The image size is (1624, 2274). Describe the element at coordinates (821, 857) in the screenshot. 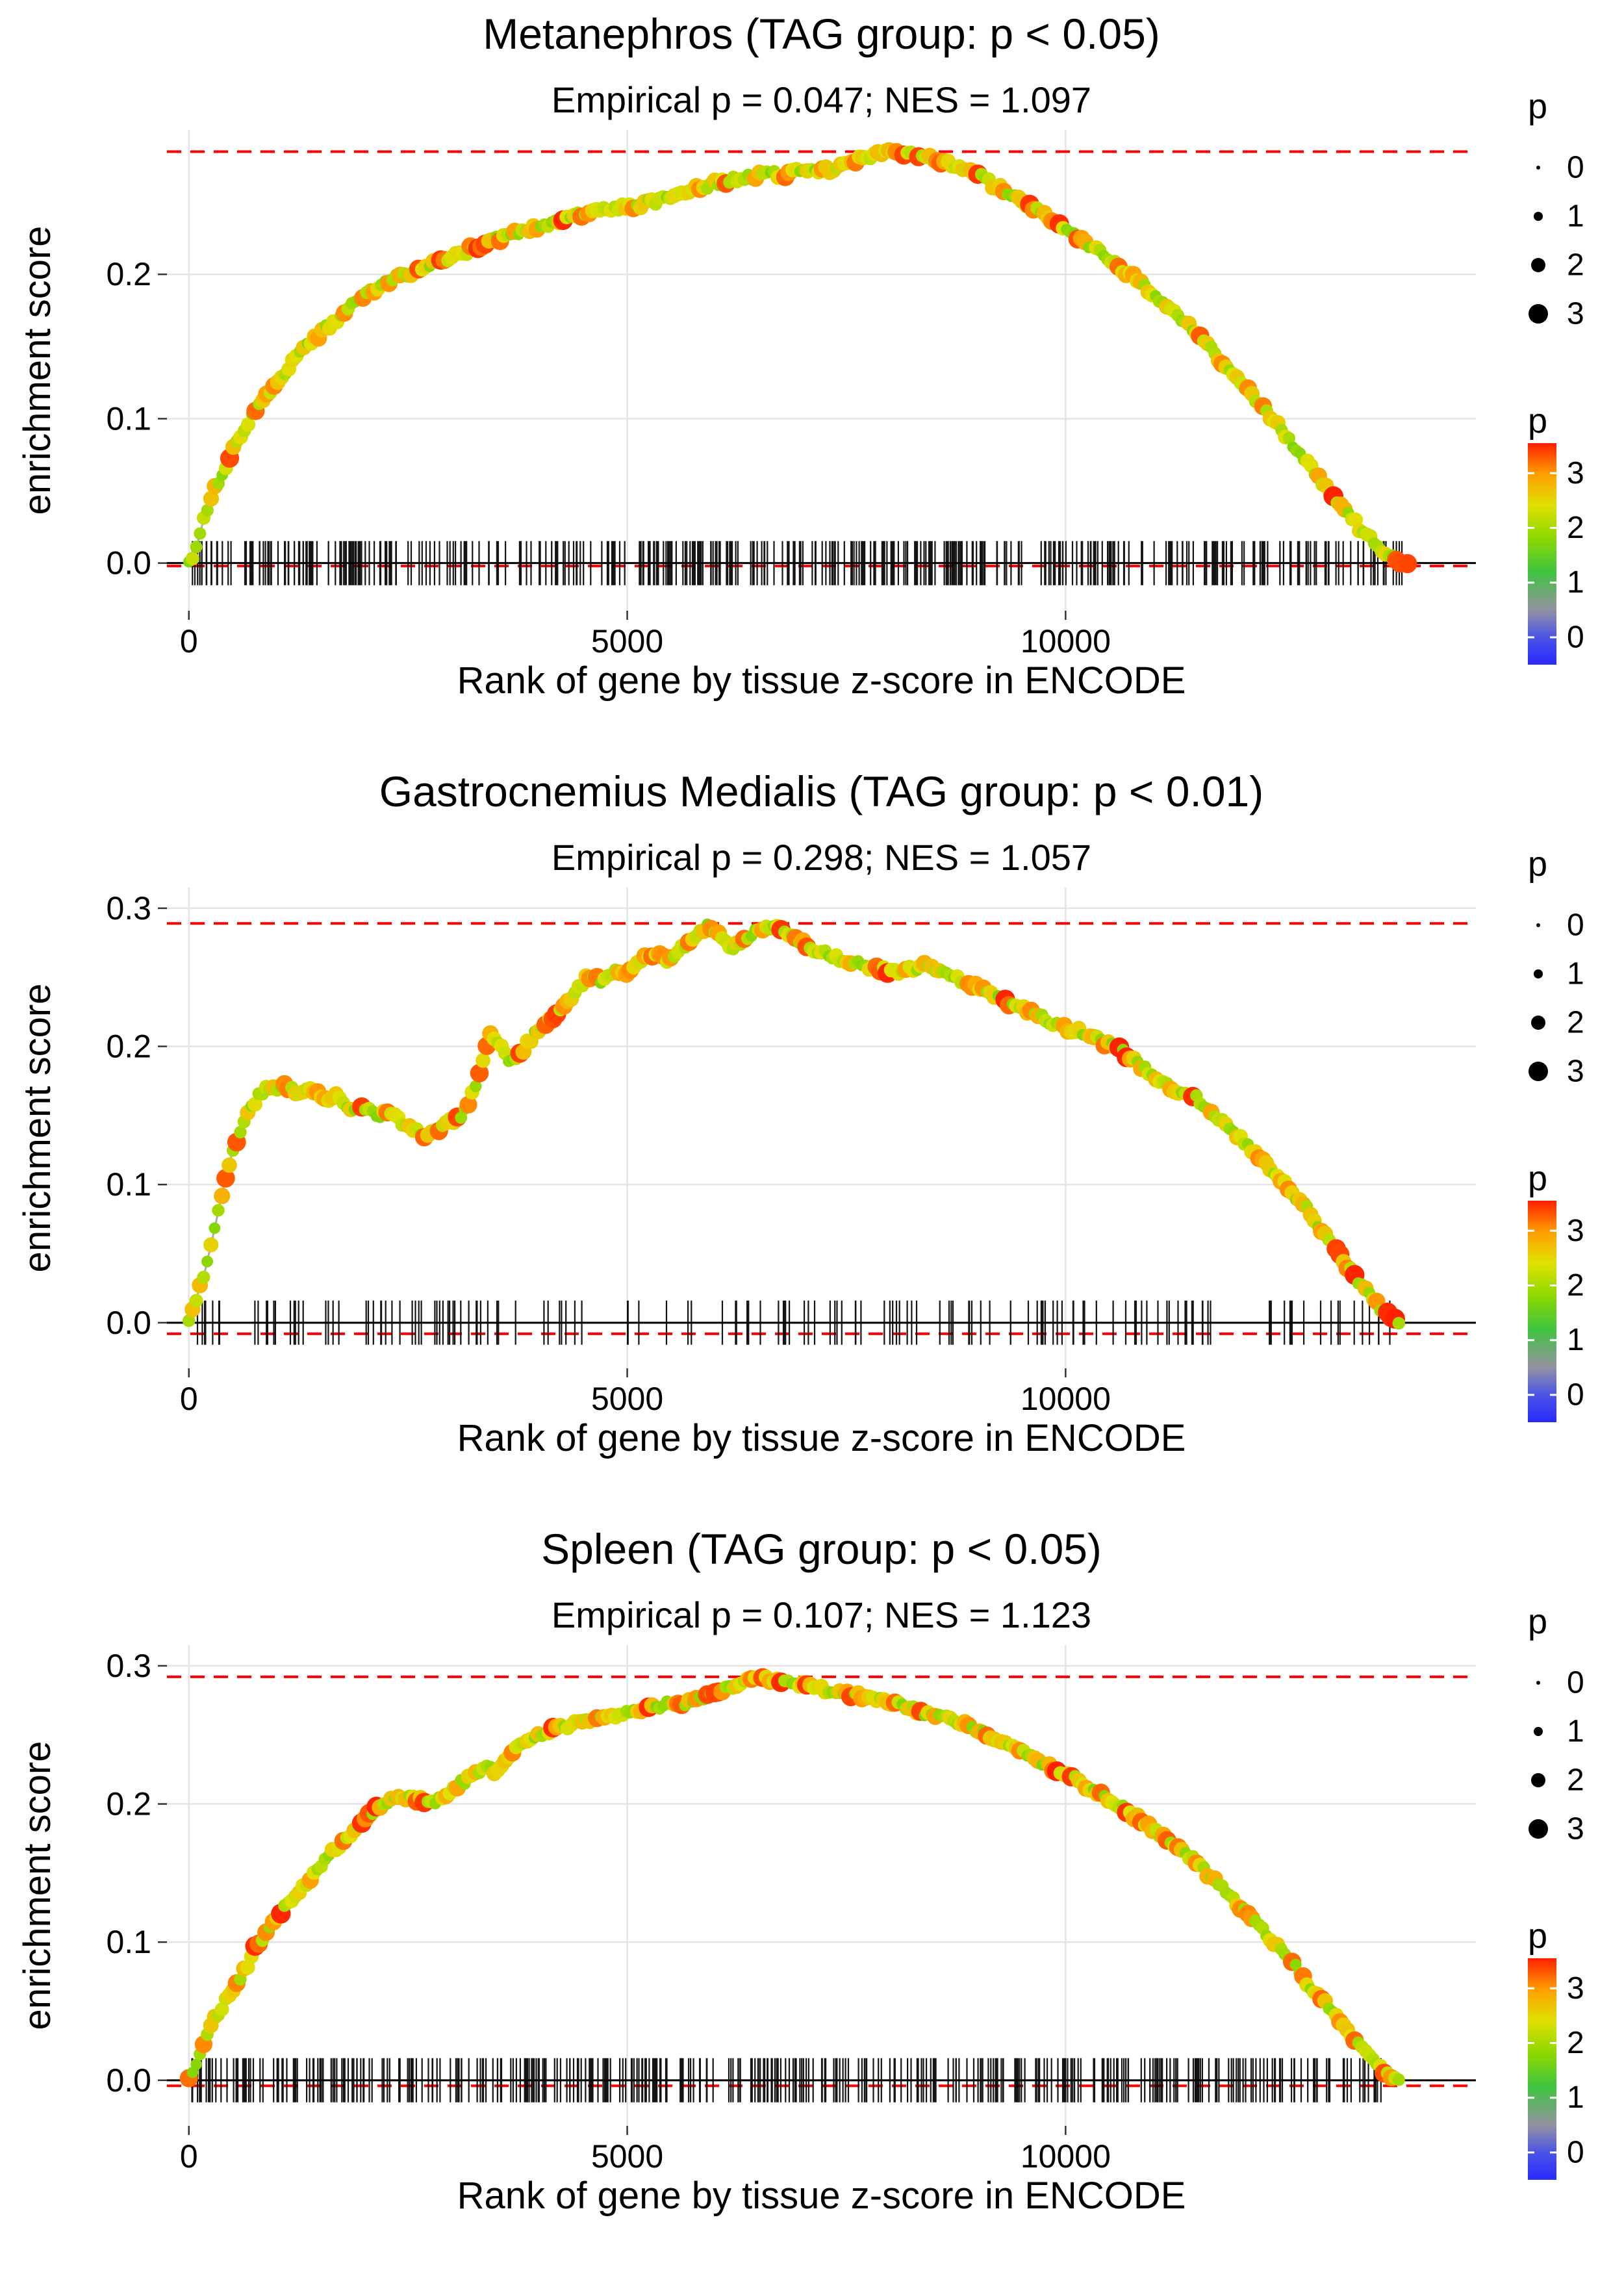

I see `panel-subtitle: Empirical p = 0.298; NES = 1.057` at that location.